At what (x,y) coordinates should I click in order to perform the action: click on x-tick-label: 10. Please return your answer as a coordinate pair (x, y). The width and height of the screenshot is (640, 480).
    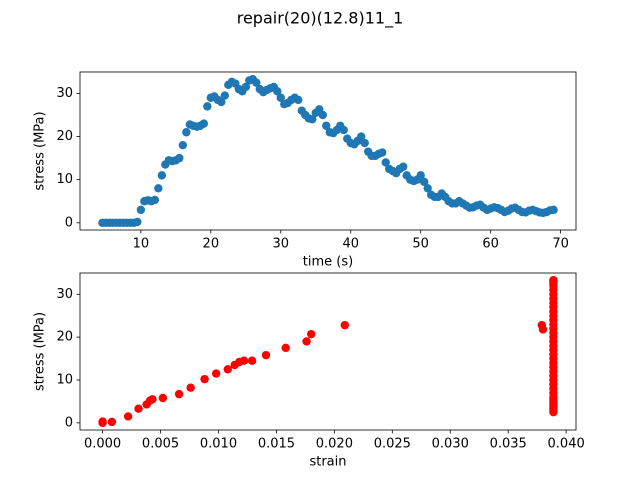
    Looking at the image, I should click on (141, 244).